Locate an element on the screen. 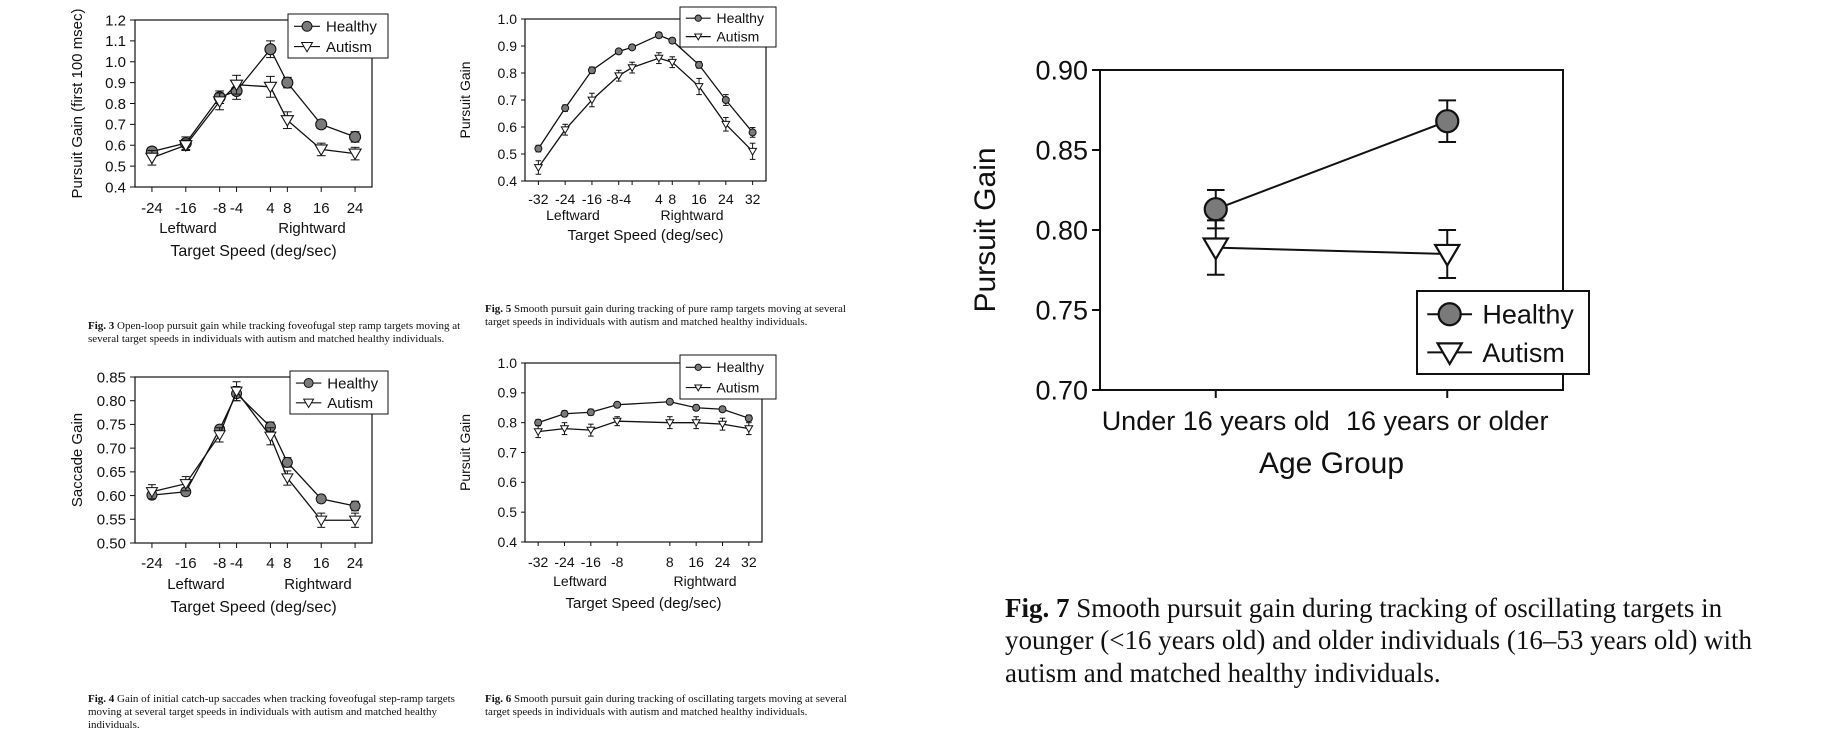 The height and width of the screenshot is (737, 1834). fig3-x-tick-label: -16 is located at coordinates (186, 208).